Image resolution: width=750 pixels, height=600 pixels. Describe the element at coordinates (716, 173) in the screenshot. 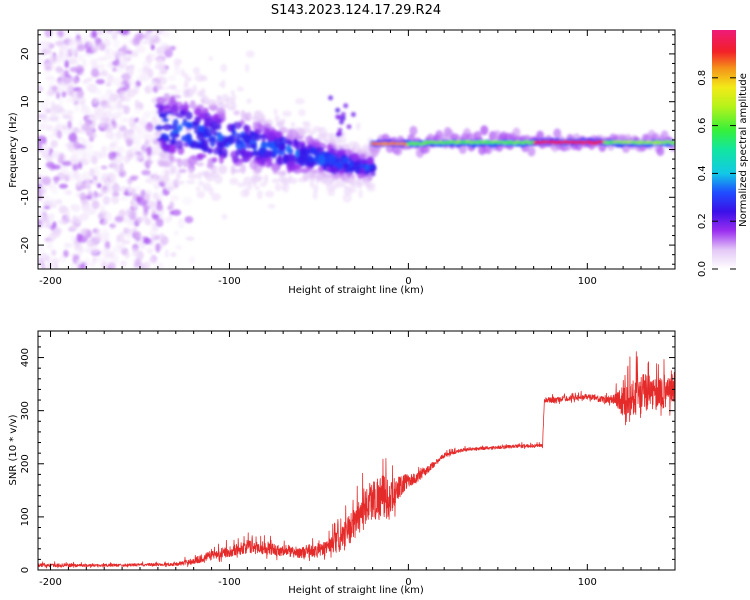

I see `colorbar-ticks: 0.0 0.2 0.4 0.6 0.8` at that location.